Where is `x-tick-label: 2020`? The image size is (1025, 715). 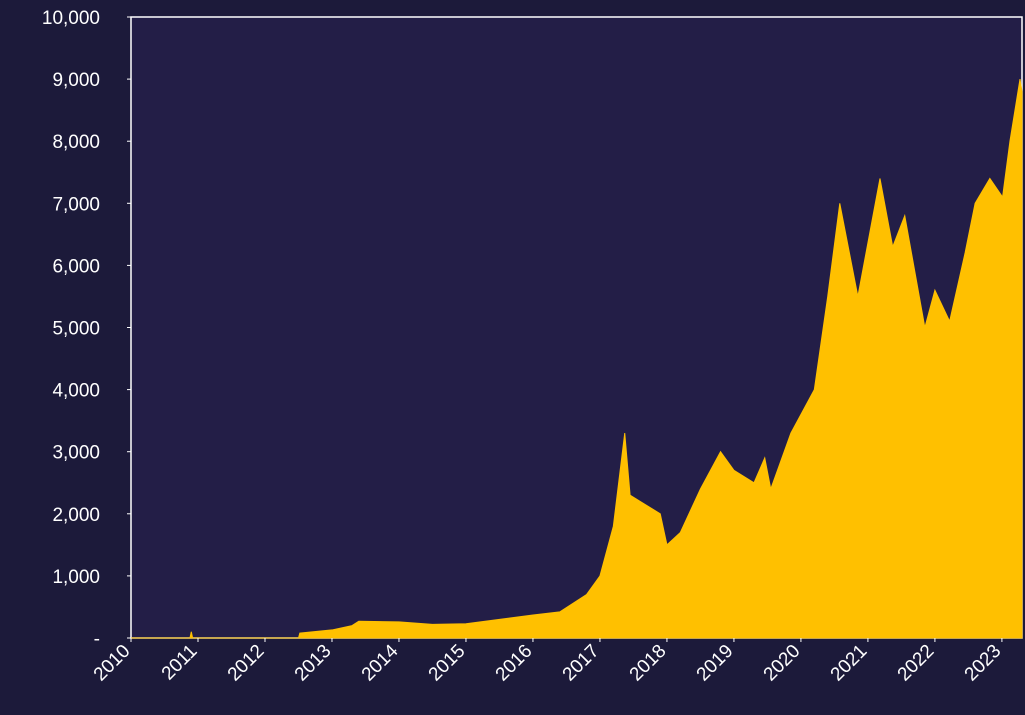 x-tick-label: 2020 is located at coordinates (782, 663).